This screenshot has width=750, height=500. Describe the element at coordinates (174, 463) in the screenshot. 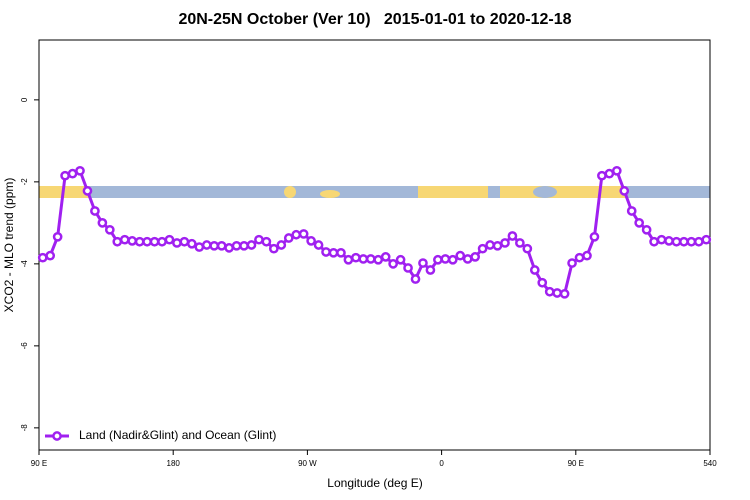

I see `x-tick-label: 180` at that location.